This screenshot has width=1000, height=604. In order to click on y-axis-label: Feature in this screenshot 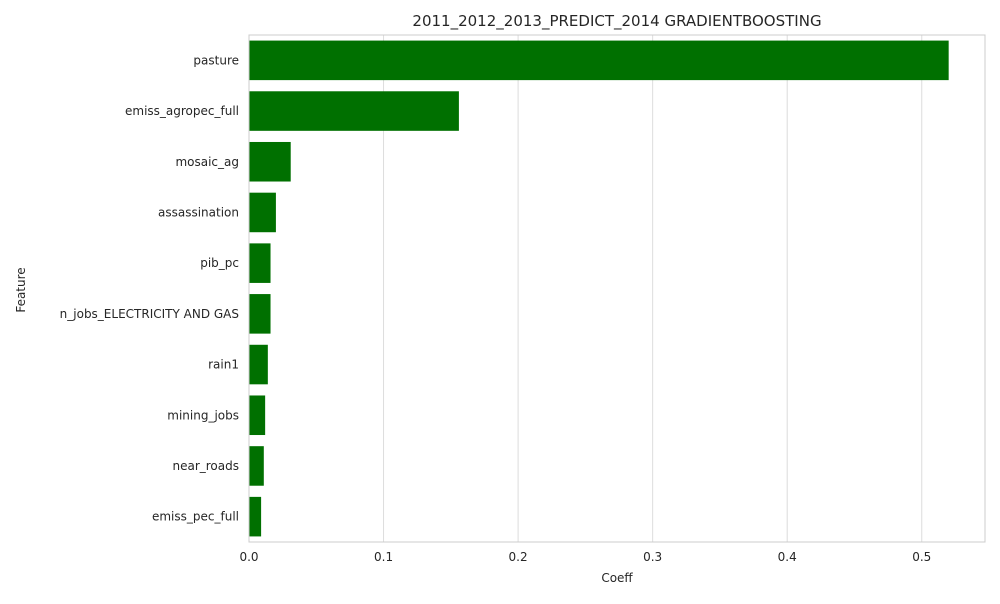, I will do `click(21, 289)`.